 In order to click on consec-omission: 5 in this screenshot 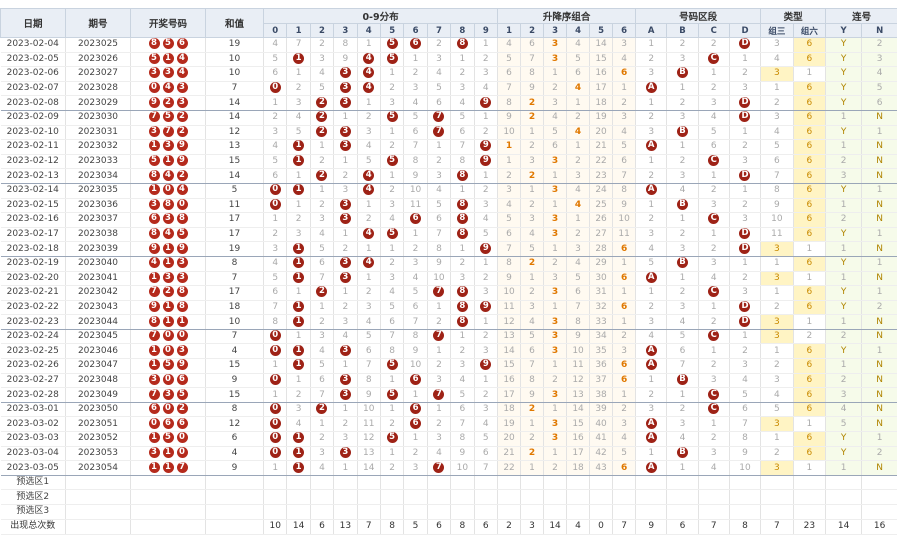, I will do `click(879, 89)`.